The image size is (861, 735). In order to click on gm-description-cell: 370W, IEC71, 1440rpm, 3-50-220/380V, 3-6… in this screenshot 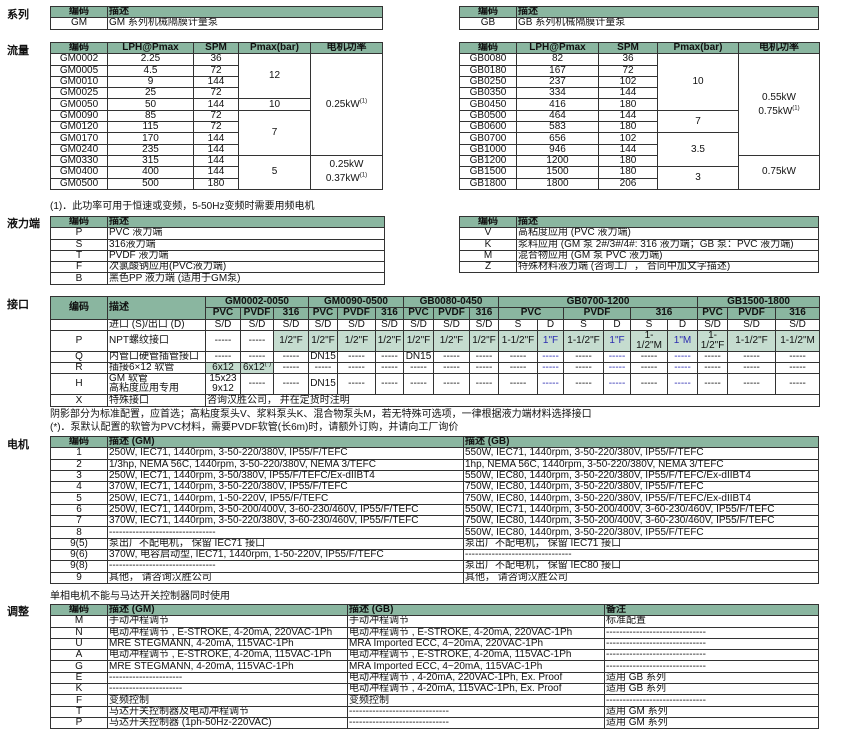, I will do `click(285, 521)`.